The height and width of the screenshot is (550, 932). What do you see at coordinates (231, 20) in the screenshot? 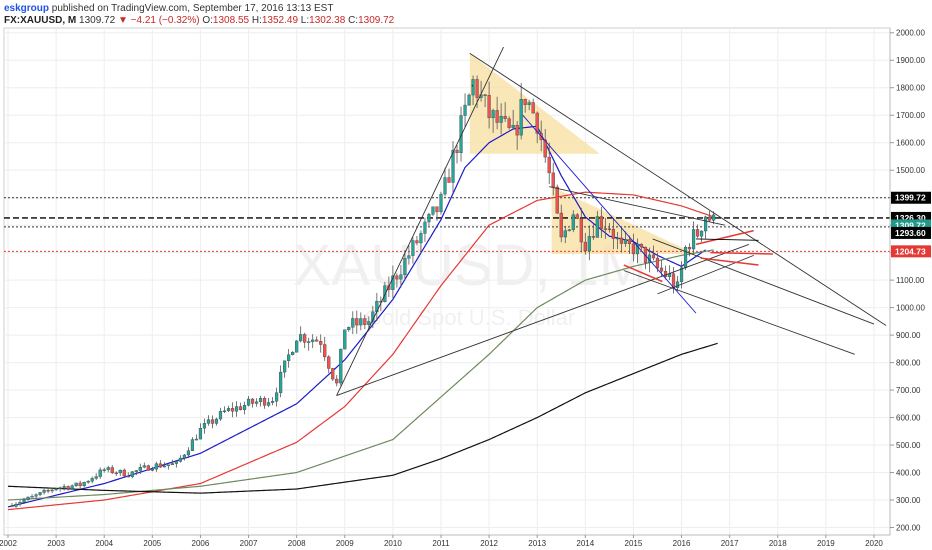
I see `open-value: 1308.55` at bounding box center [231, 20].